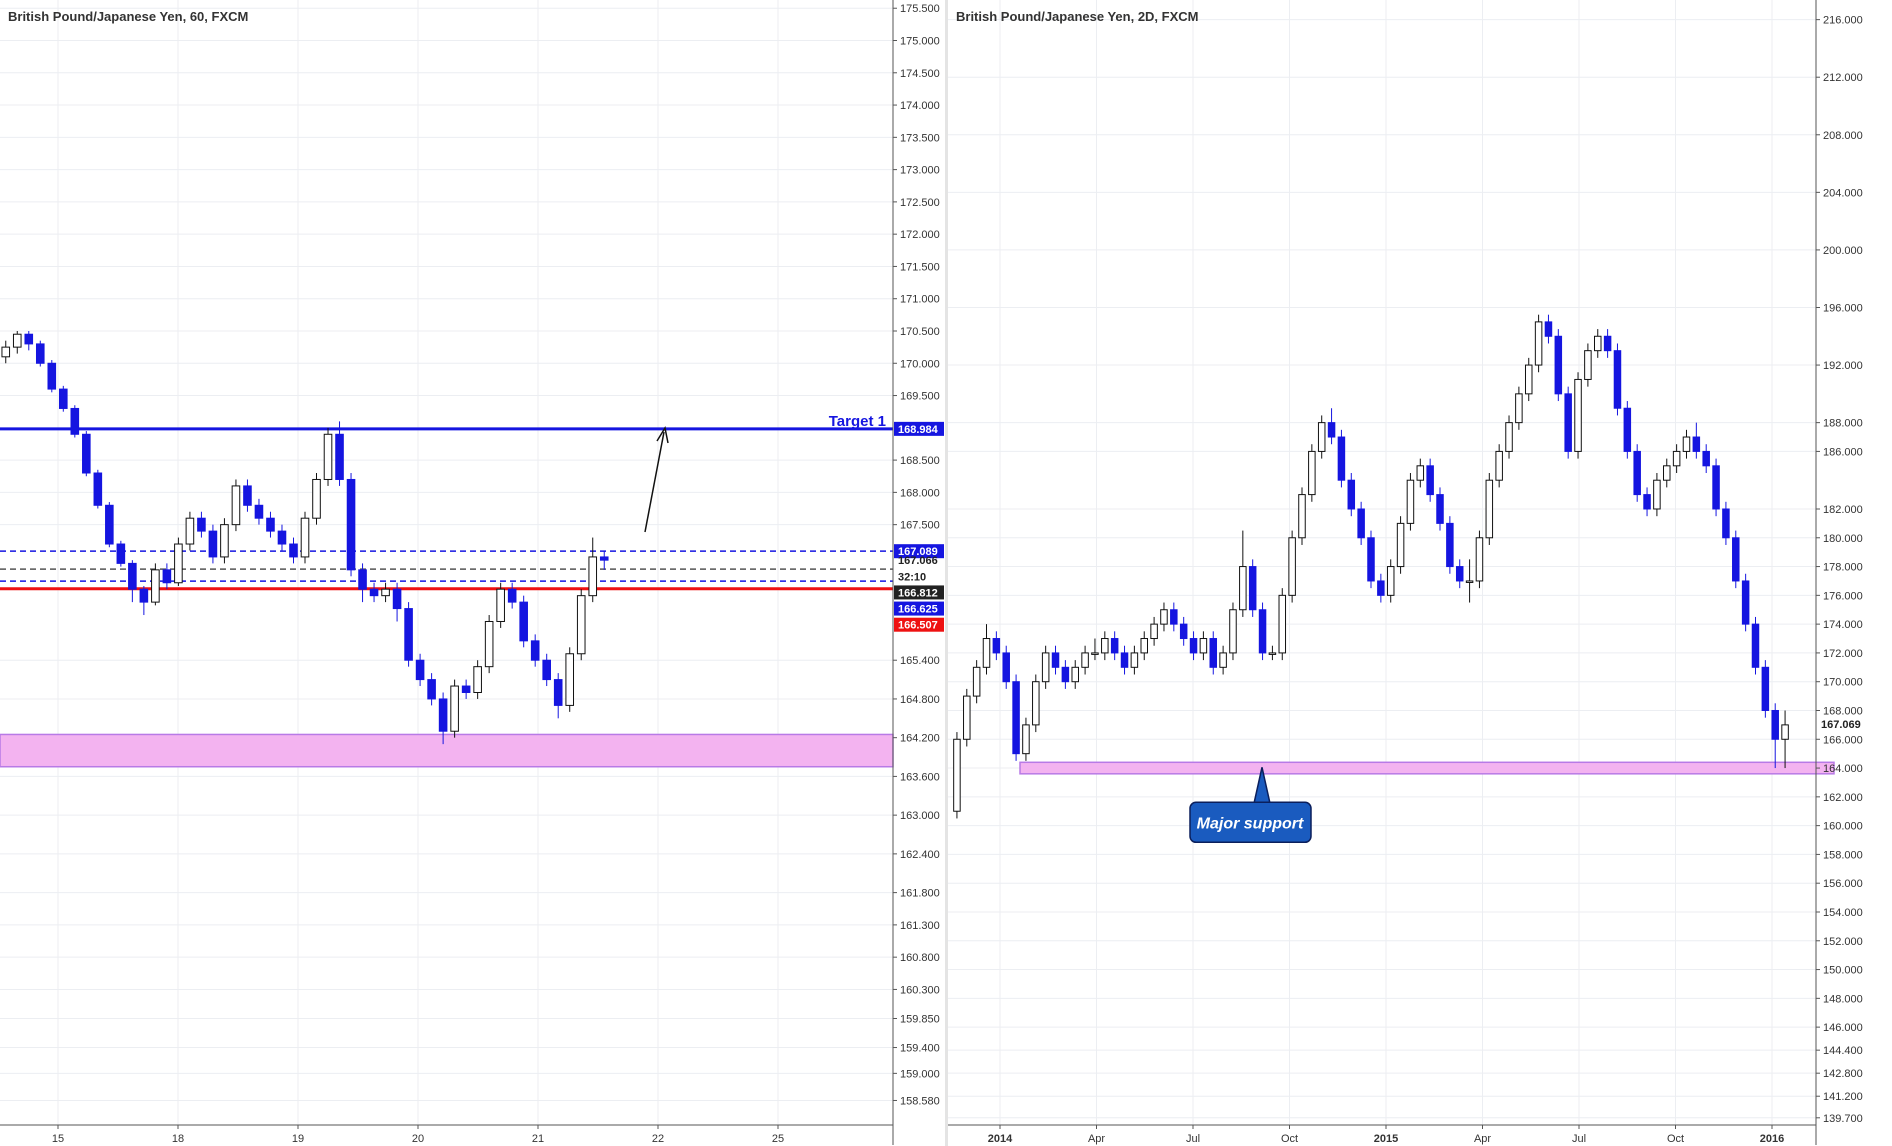 This screenshot has height=1146, width=1892. Describe the element at coordinates (1289, 1139) in the screenshot. I see `x-tick-label: Oct` at that location.